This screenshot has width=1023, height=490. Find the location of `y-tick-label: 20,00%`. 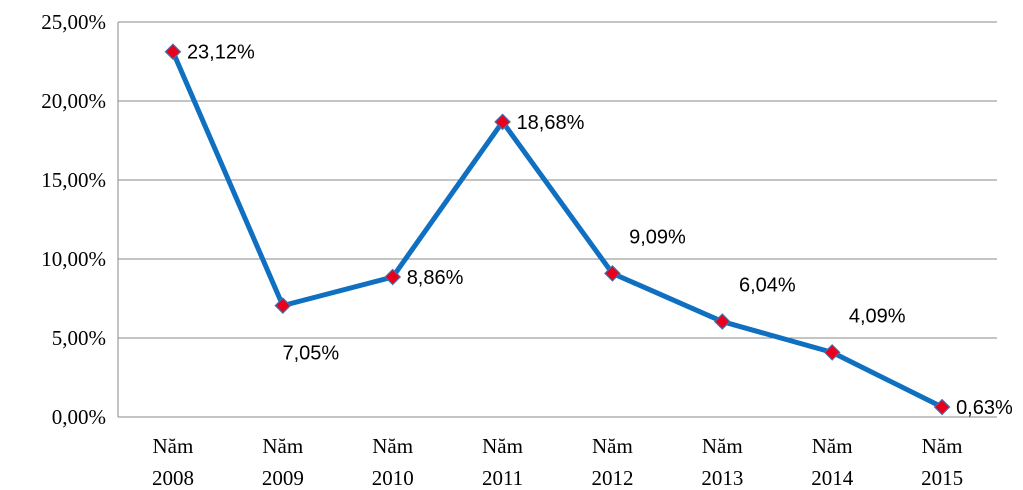

y-tick-label: 20,00% is located at coordinates (73, 101).